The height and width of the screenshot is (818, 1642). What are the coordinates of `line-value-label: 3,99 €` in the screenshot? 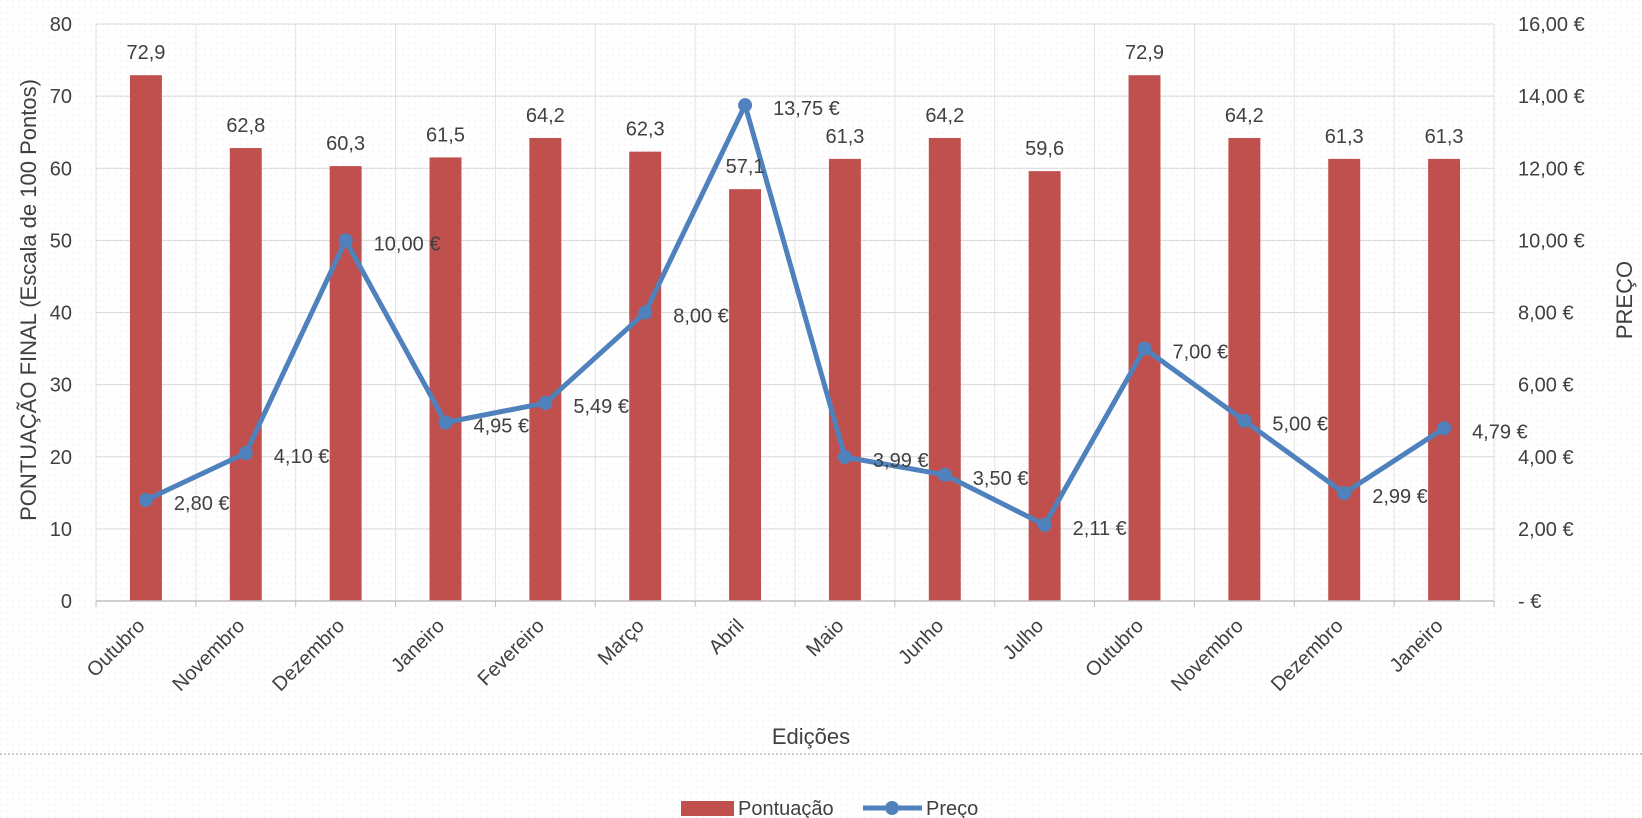 It's located at (901, 461).